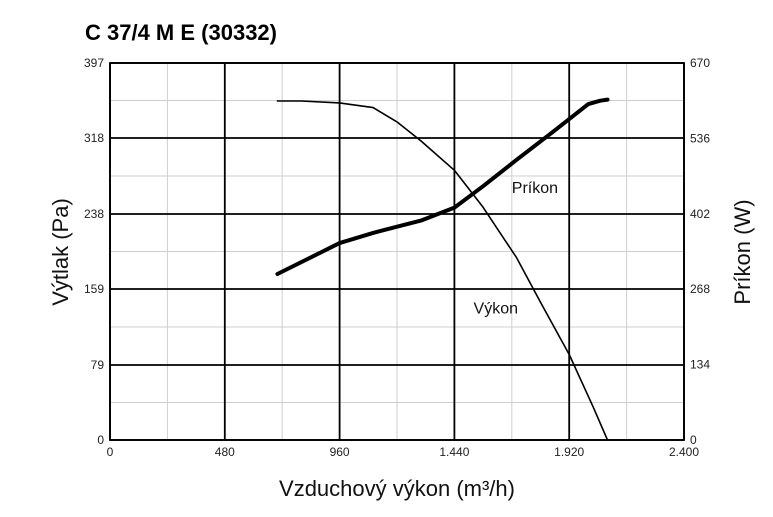 This screenshot has width=773, height=517. What do you see at coordinates (98, 365) in the screenshot?
I see `y-tick-label: 79` at bounding box center [98, 365].